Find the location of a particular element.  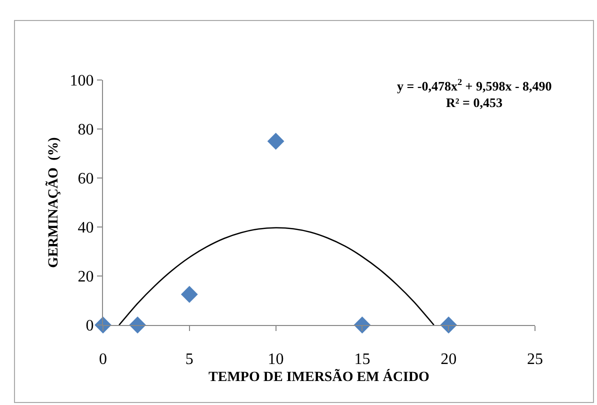

annotation: y = -0,478x$^{2}$ + 9,598x - 8,490 is located at coordinates (474, 85).